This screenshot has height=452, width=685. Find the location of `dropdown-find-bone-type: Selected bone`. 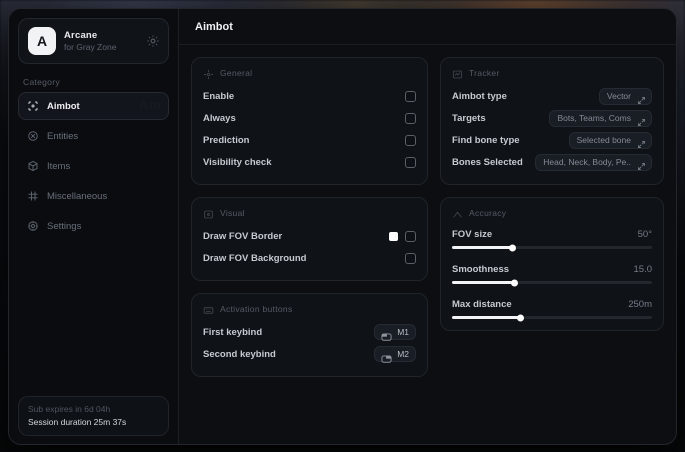

dropdown-find-bone-type: Selected bone is located at coordinates (610, 140).